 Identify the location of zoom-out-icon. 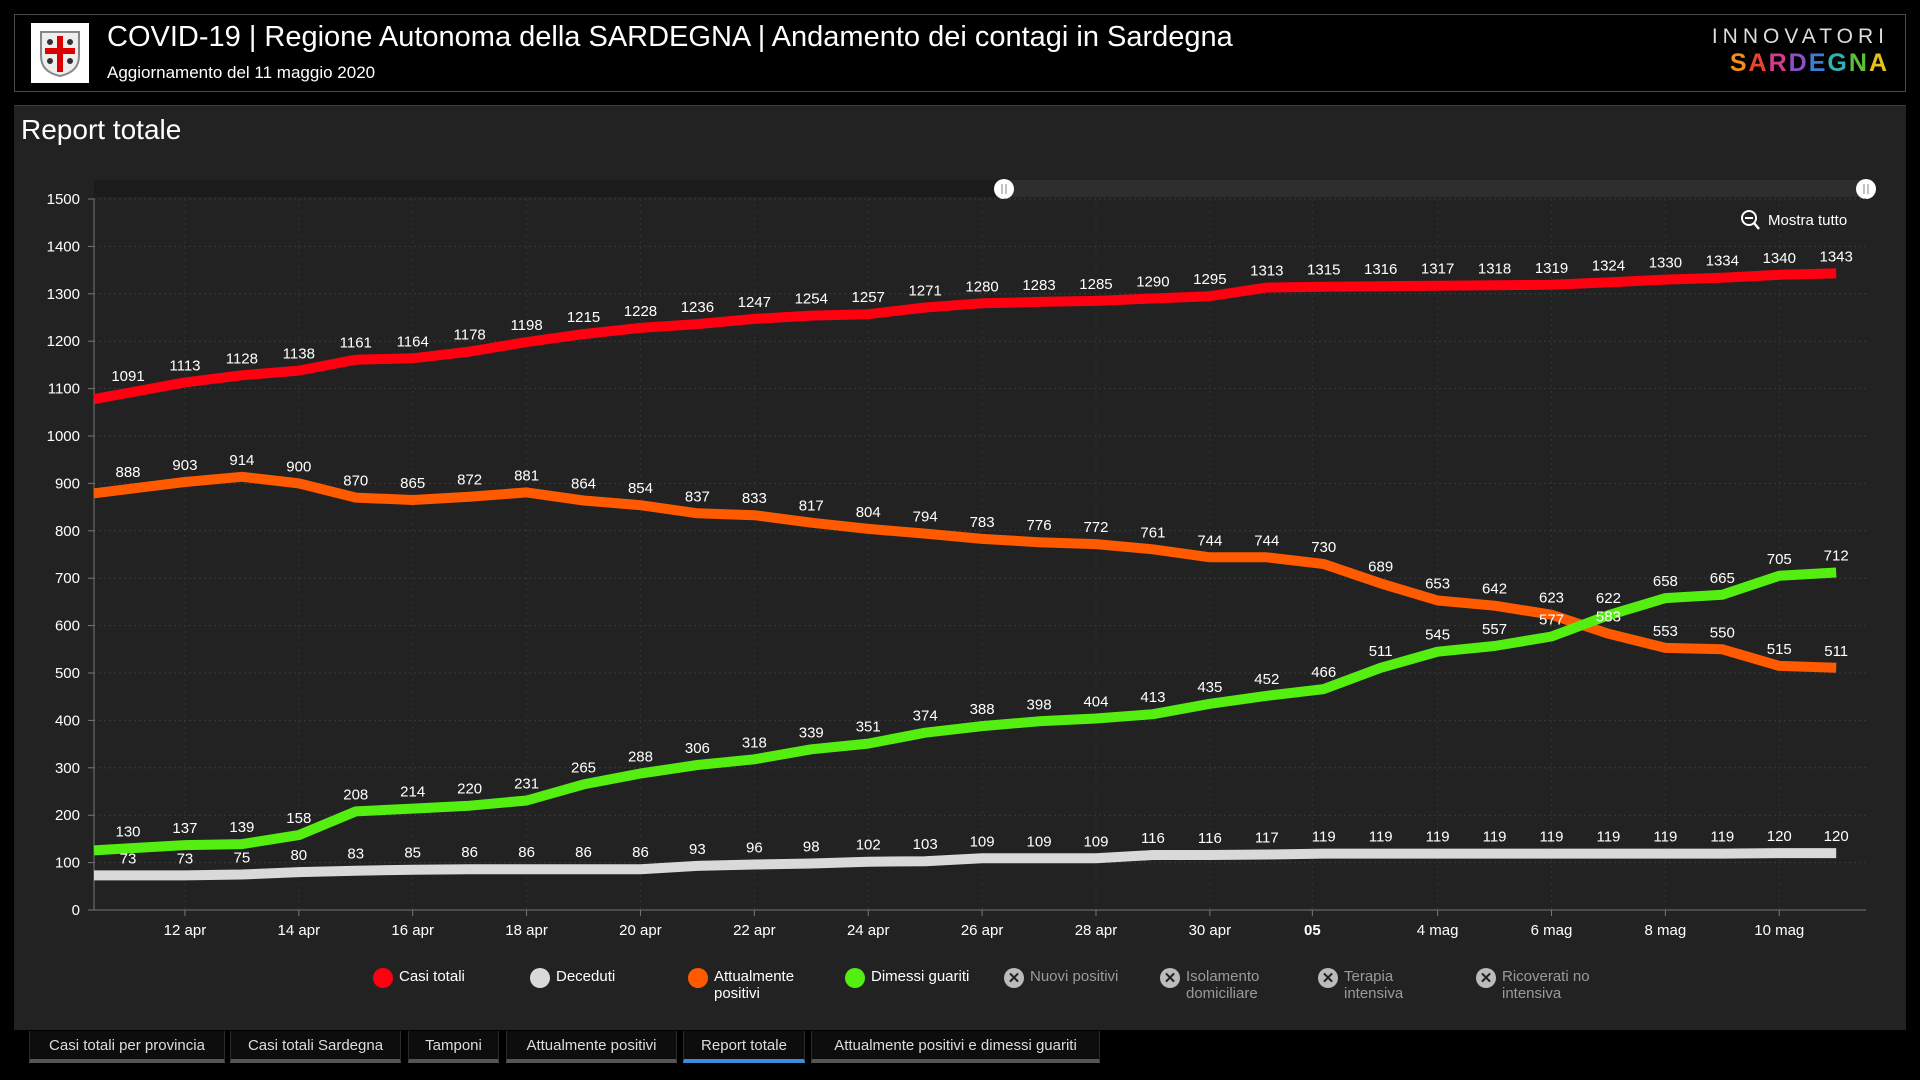
(1750, 220).